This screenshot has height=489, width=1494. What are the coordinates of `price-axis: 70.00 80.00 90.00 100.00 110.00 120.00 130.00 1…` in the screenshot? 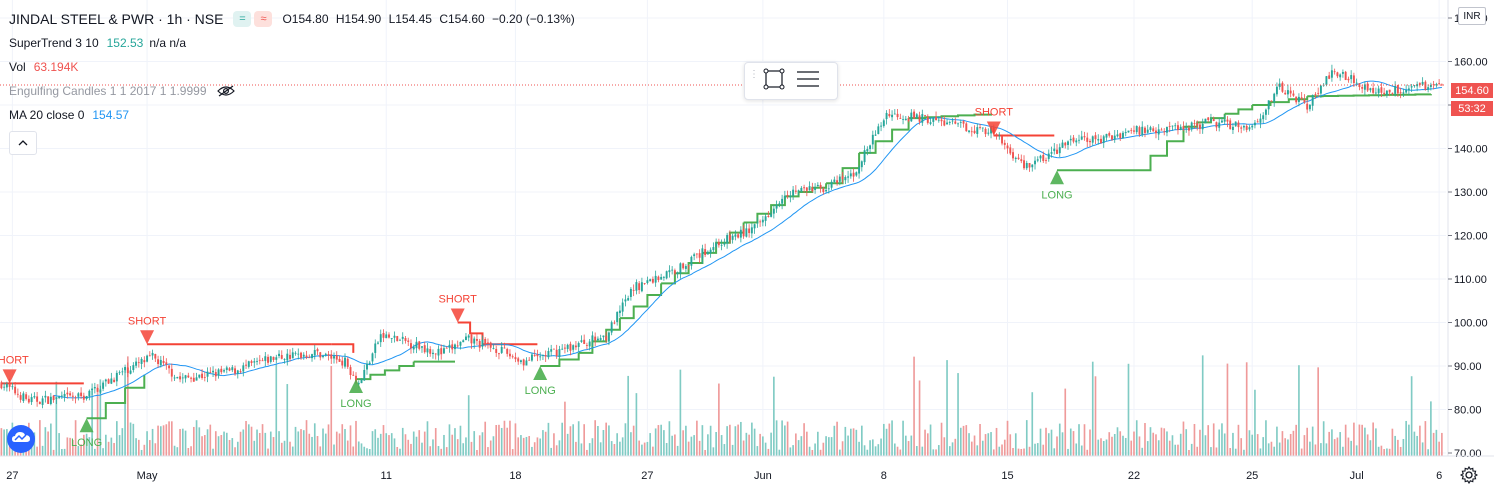 It's located at (1467, 230).